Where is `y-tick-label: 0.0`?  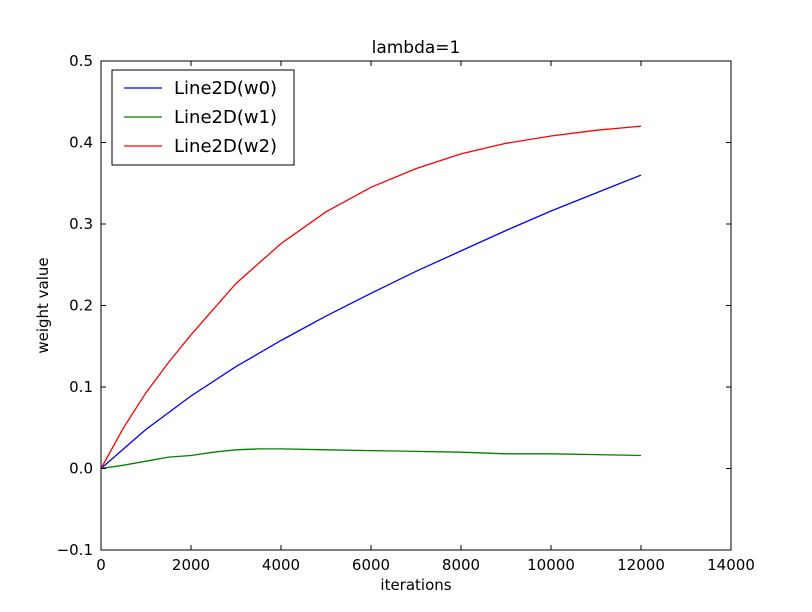 y-tick-label: 0.0 is located at coordinates (81, 469).